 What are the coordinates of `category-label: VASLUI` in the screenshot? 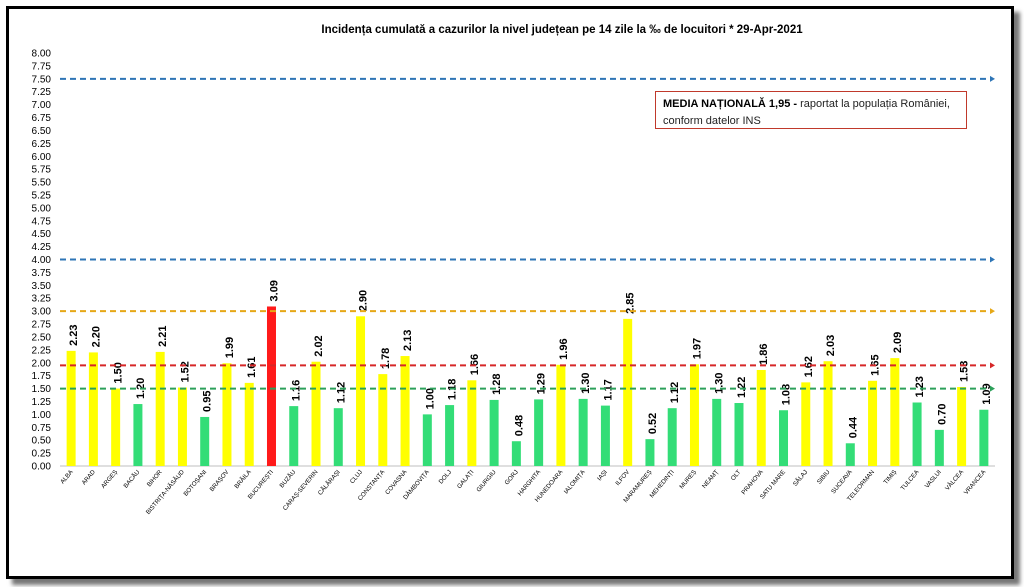 It's located at (933, 479).